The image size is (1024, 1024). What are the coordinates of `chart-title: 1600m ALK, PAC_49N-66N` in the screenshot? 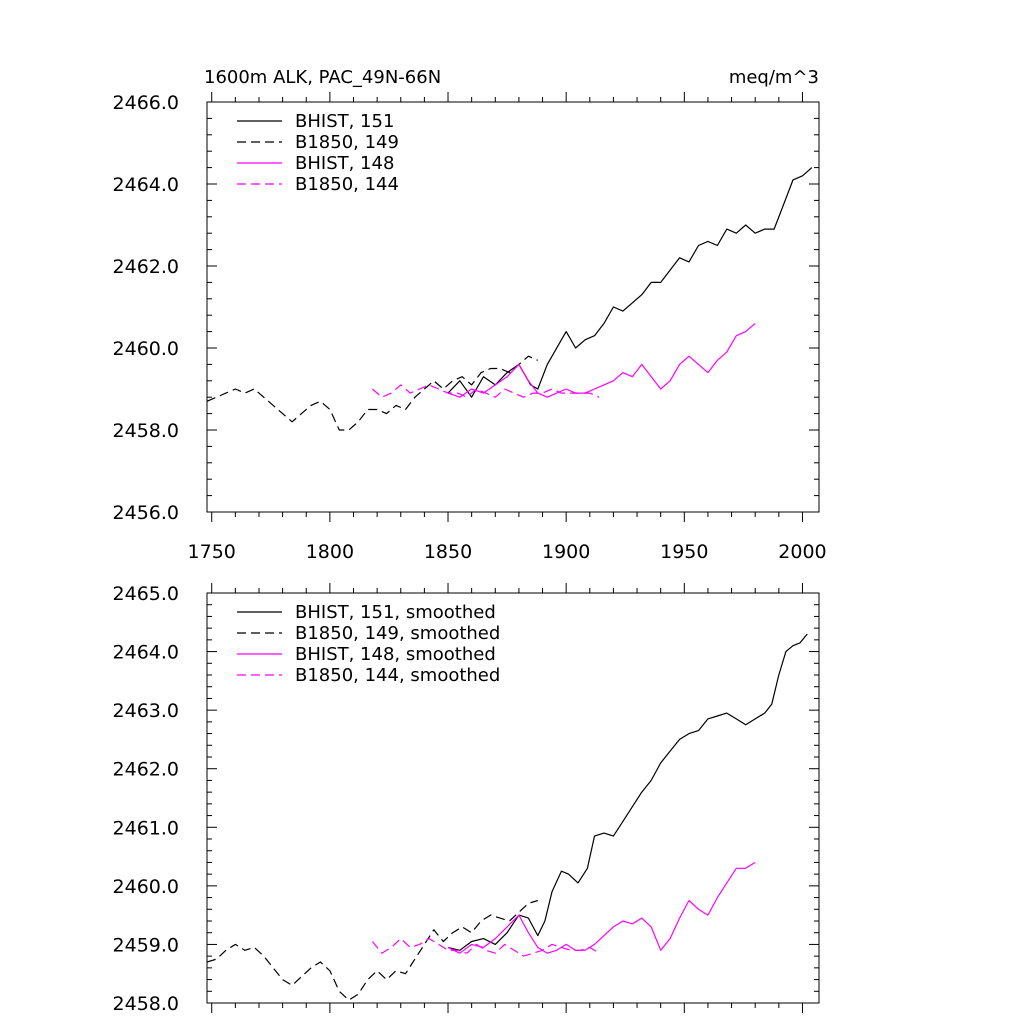 It's located at (322, 77).